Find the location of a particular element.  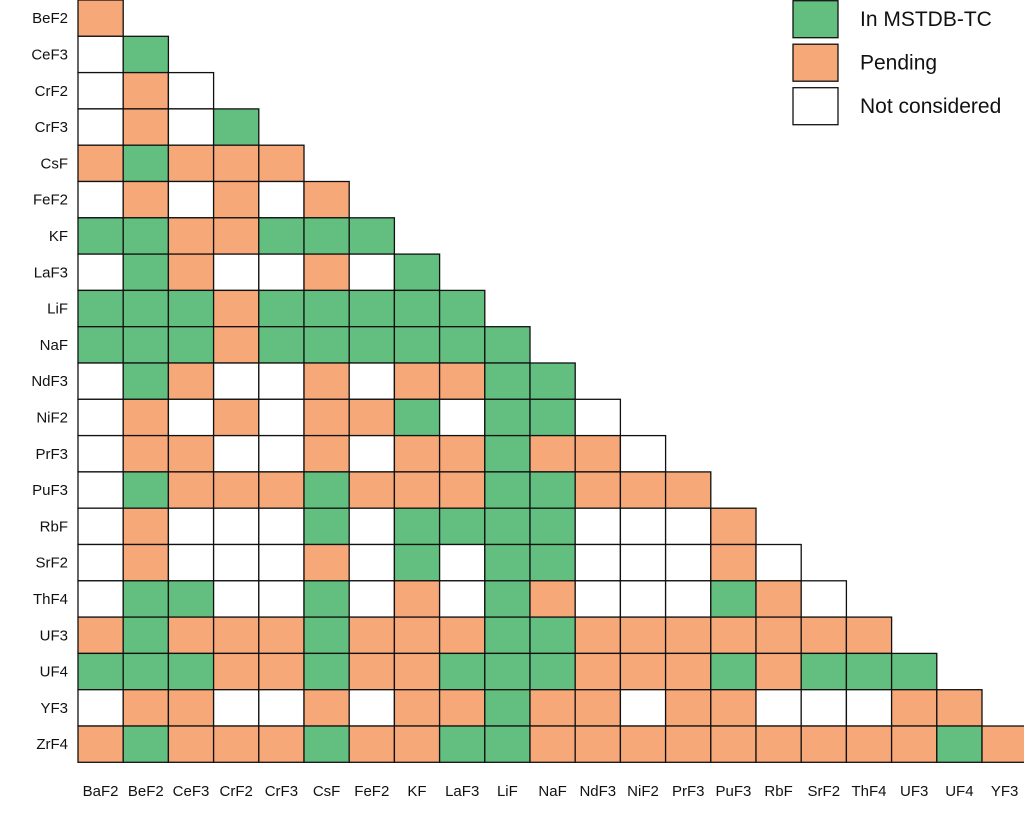

cell-UF3-NdF3 is located at coordinates (598, 635).